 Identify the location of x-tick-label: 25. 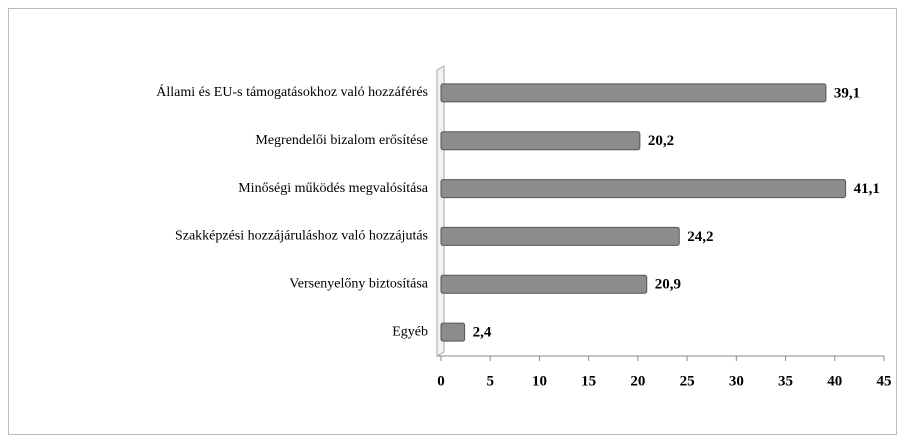
(687, 381).